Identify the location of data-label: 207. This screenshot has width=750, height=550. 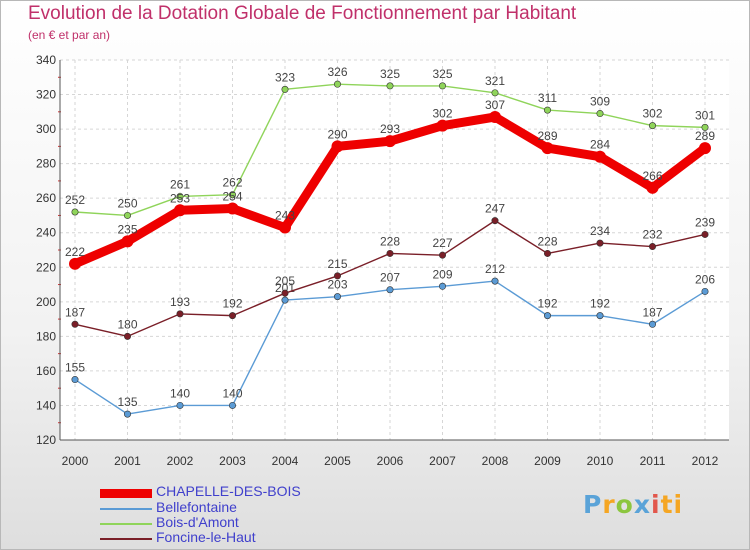
(390, 278).